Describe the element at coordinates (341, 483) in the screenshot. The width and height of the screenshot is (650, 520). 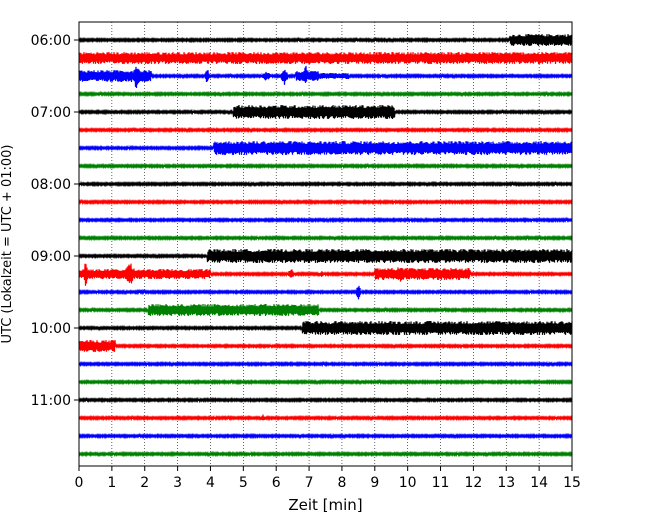
I see `x-tick-label: 8` at that location.